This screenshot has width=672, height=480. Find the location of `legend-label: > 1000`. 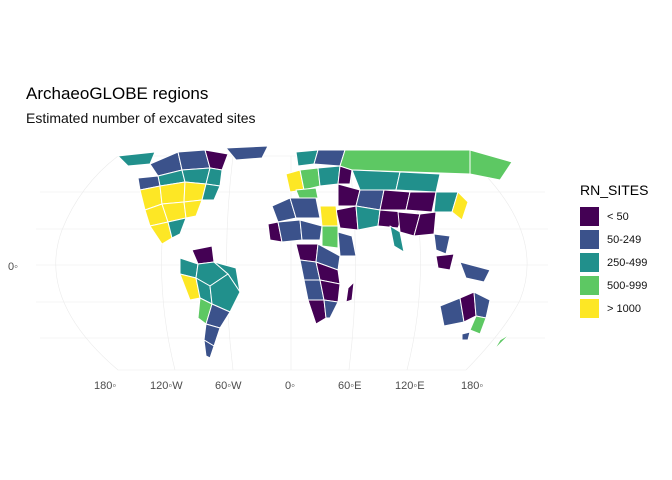

legend-label: > 1000 is located at coordinates (624, 308).